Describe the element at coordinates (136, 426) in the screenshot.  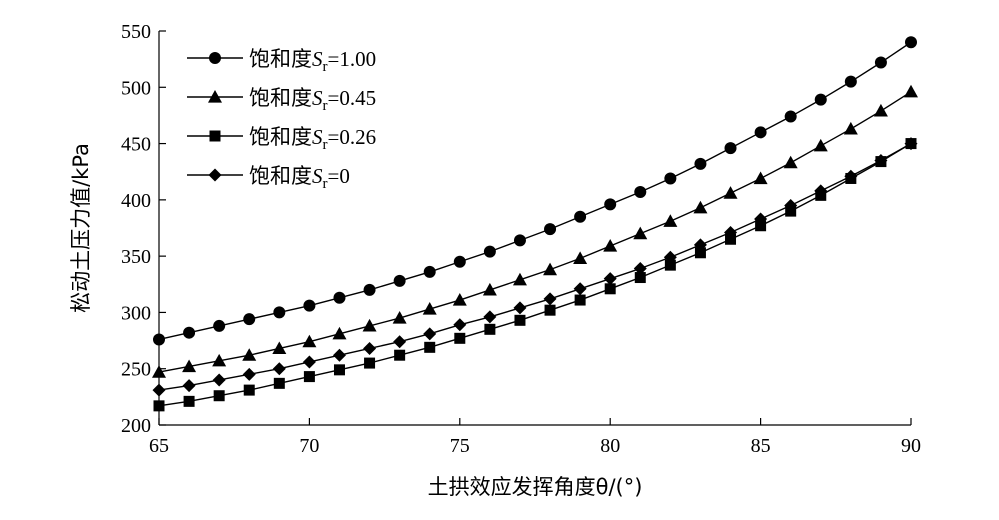
I see `y-tick-label: 200` at that location.